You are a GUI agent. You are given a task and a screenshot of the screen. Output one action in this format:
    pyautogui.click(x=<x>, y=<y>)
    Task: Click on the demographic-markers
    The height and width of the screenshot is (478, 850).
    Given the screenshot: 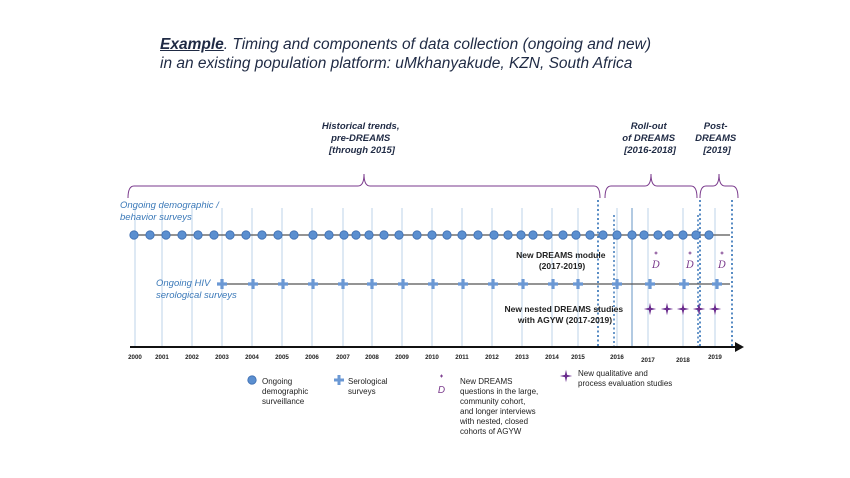 What is the action you would take?
    pyautogui.click(x=421, y=235)
    